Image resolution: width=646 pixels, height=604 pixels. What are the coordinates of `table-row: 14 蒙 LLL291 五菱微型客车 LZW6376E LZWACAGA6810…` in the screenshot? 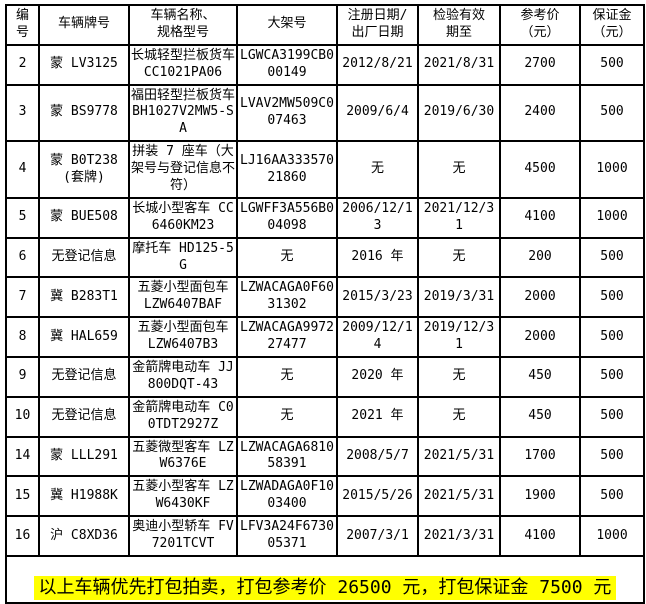 It's located at (325, 456).